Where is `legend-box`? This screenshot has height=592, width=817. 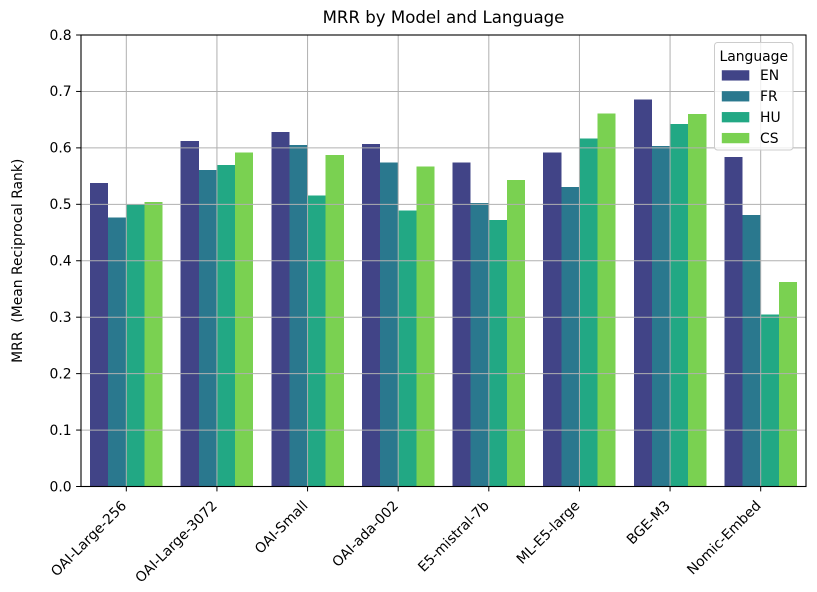
legend-box is located at coordinates (754, 96).